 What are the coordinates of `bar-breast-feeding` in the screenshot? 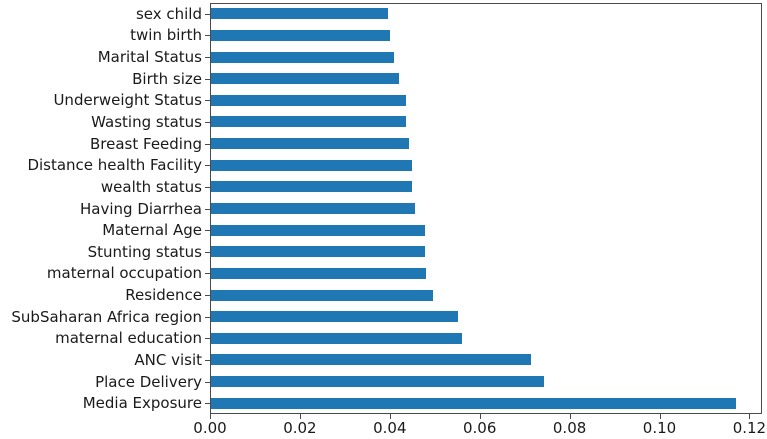 It's located at (310, 144).